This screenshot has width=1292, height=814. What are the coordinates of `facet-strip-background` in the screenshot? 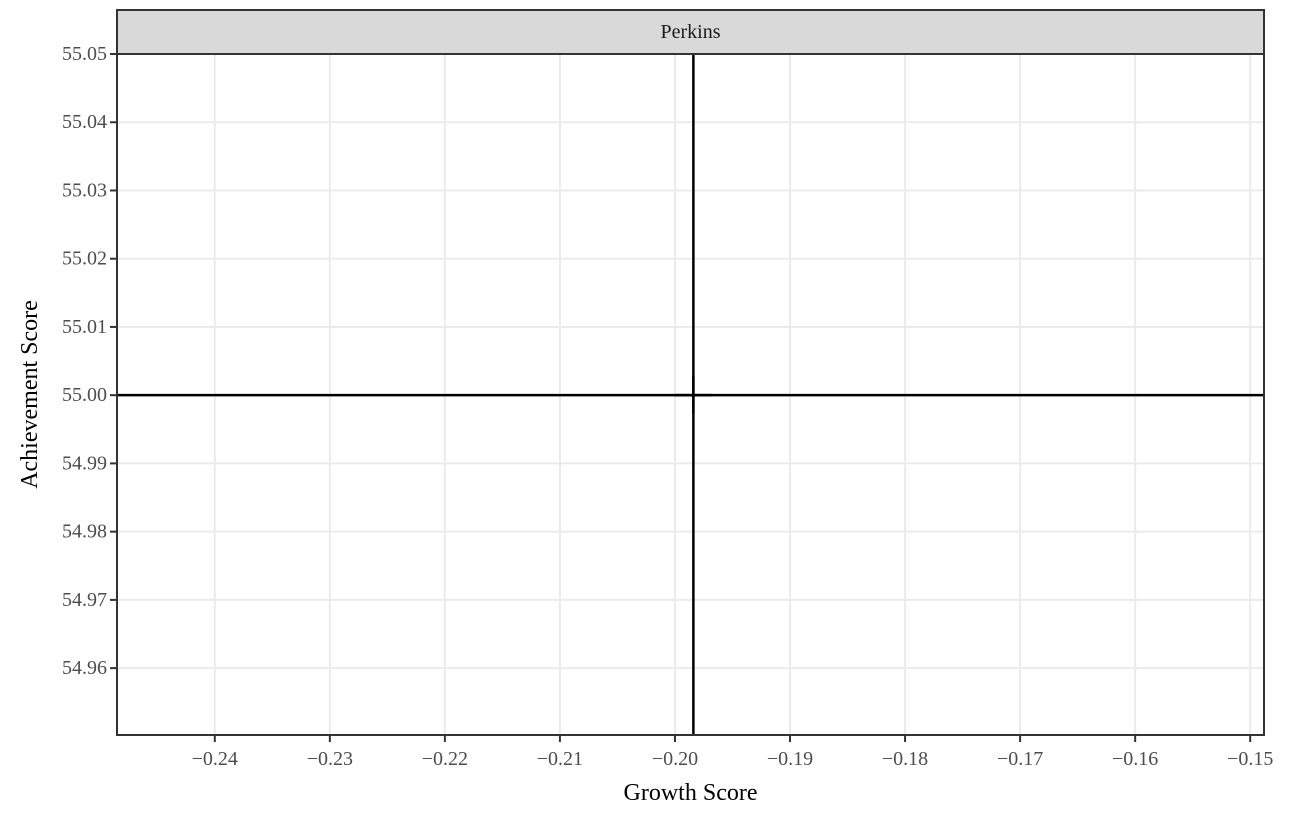 It's located at (690, 32).